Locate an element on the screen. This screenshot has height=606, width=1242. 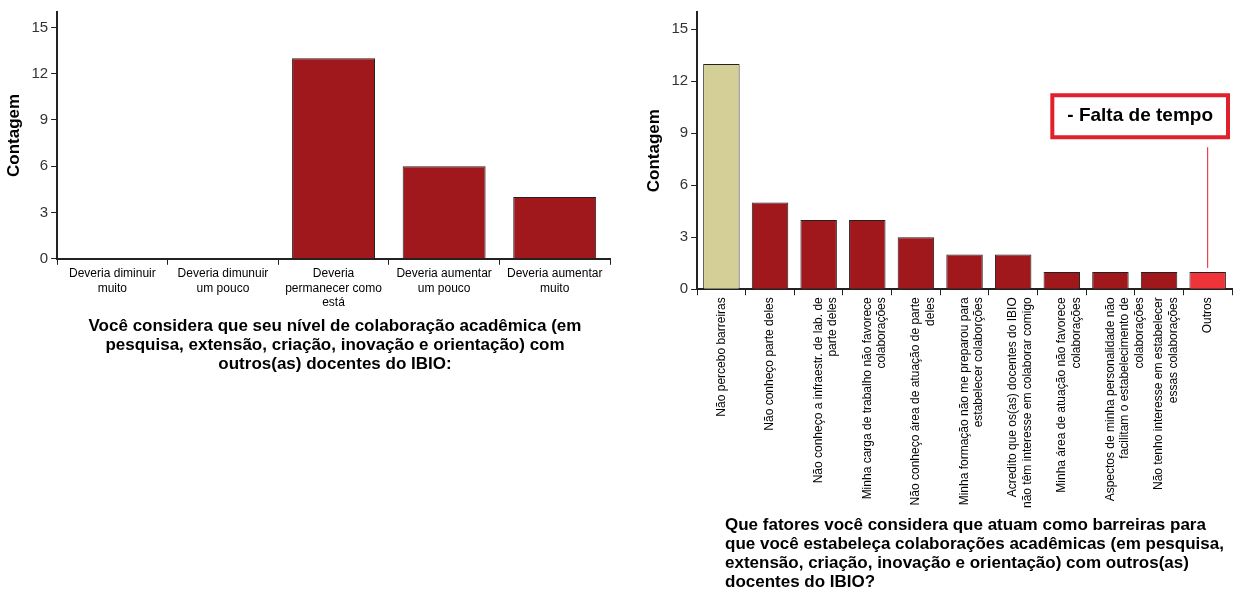
x-tick-label: Deveria permanecer como está is located at coordinates (334, 288).